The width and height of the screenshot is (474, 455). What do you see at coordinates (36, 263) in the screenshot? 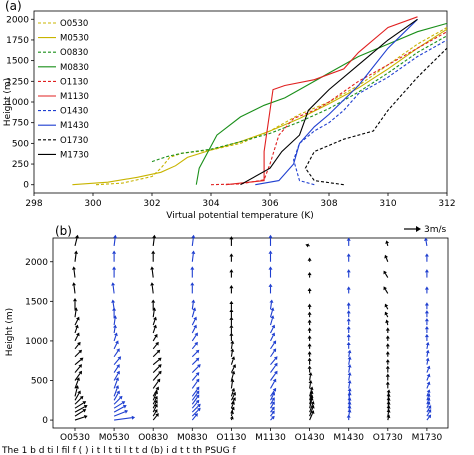
I see `y-tick-label: 2000` at bounding box center [36, 263].